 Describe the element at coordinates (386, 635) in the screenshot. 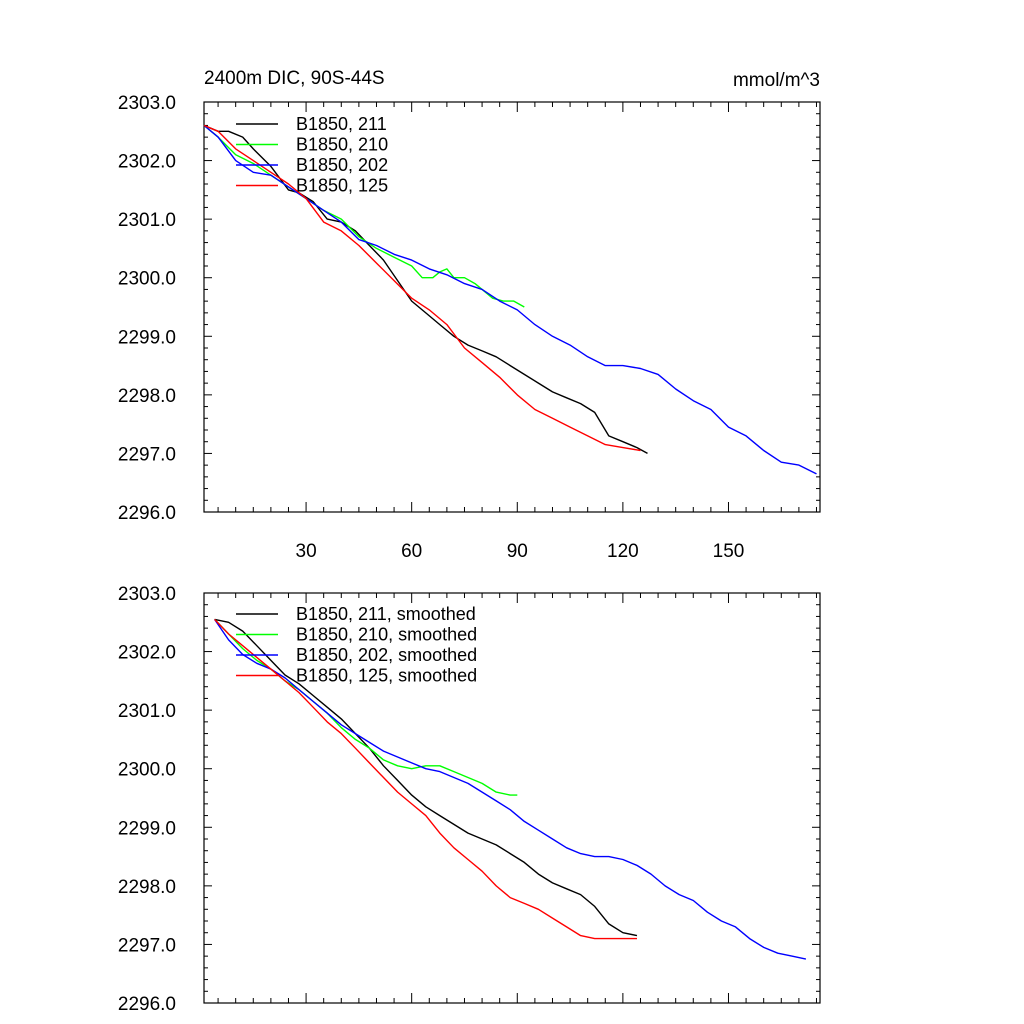

I see `legend-label: B1850, 210, smoothed` at that location.